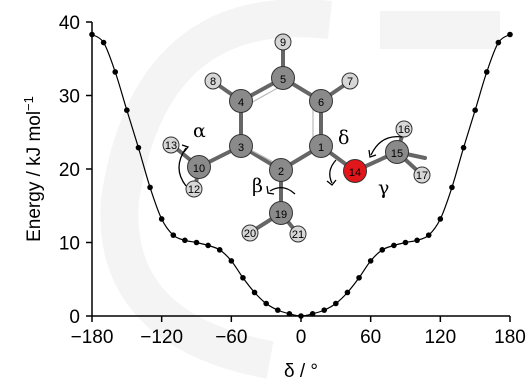 The height and width of the screenshot is (383, 526). Describe the element at coordinates (372, 153) in the screenshot. I see `rotation-arrow-gamma-head` at that location.